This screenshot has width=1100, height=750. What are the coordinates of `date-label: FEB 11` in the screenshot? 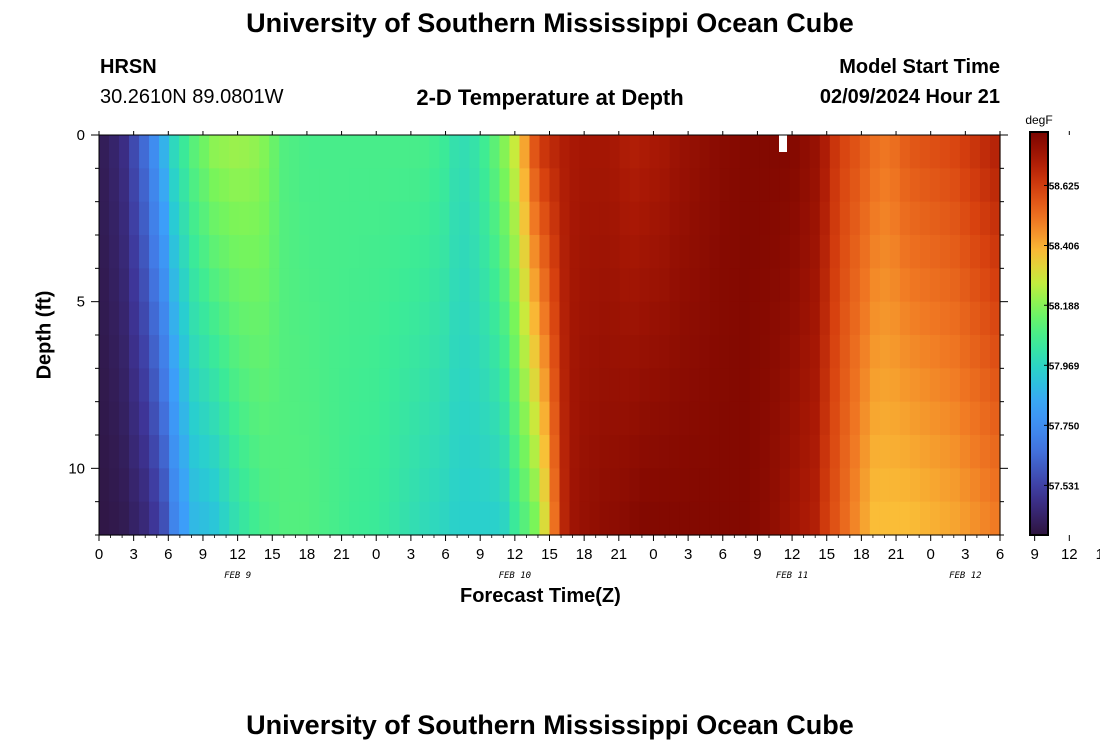 It's located at (792, 576).